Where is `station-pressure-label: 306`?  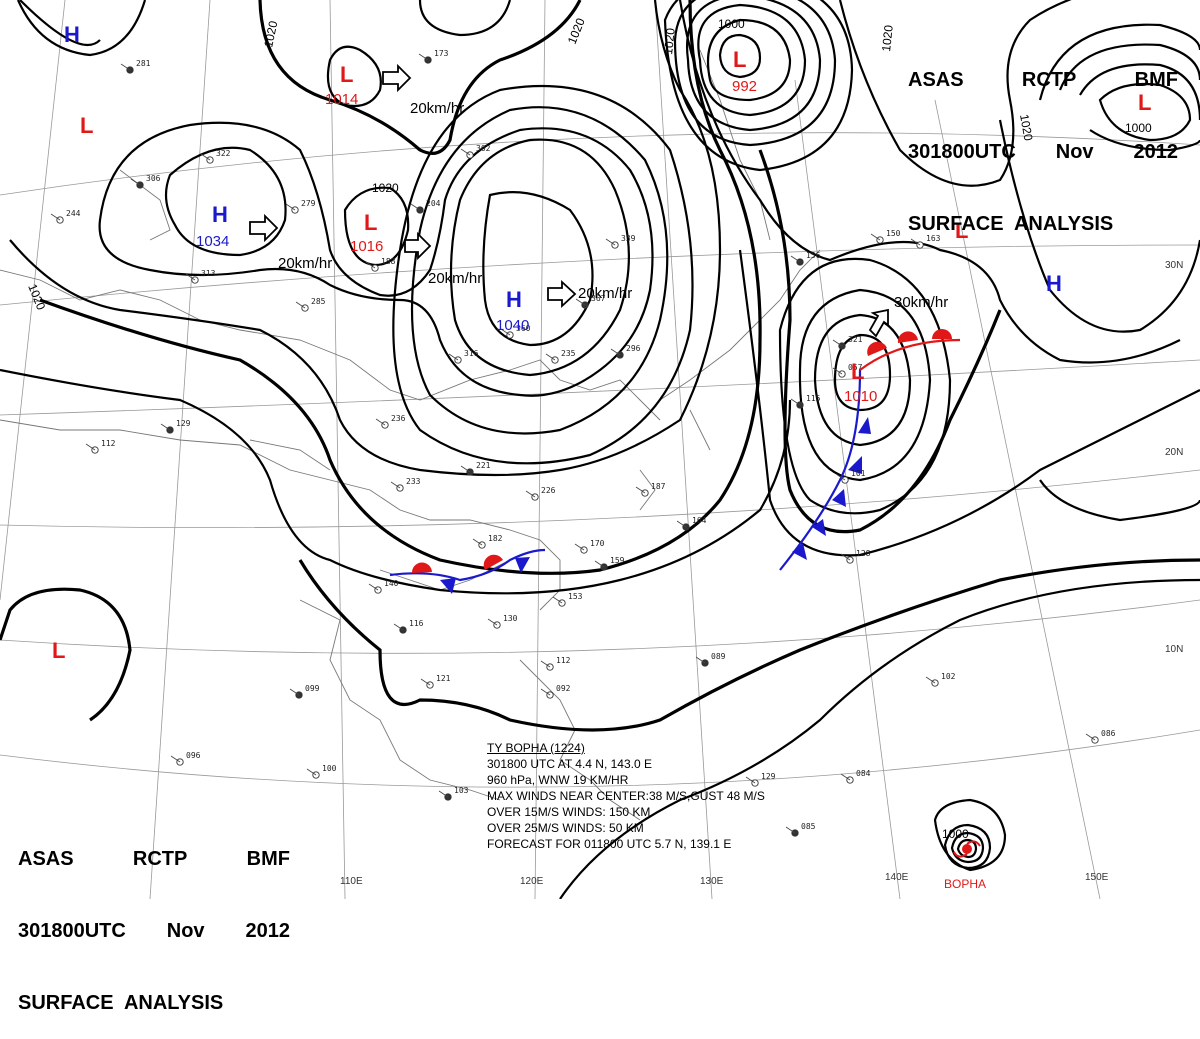 station-pressure-label: 306 is located at coordinates (153, 178).